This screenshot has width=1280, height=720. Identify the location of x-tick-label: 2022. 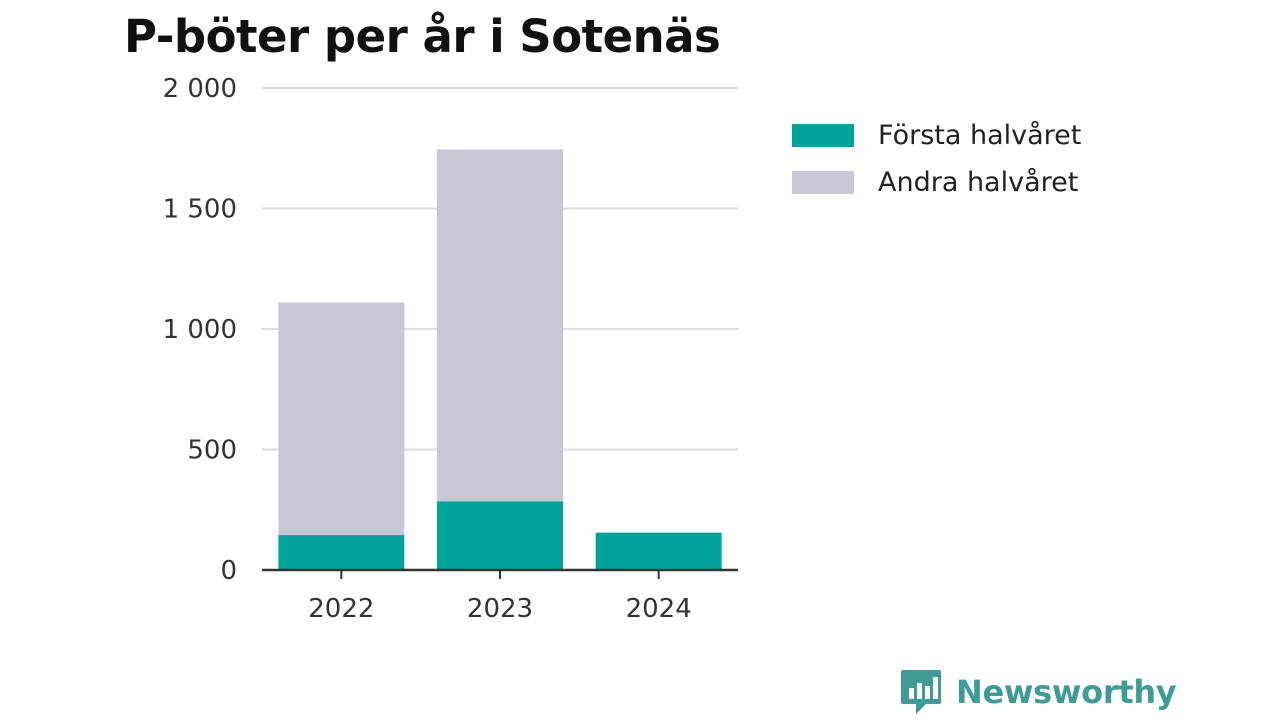
(341, 609).